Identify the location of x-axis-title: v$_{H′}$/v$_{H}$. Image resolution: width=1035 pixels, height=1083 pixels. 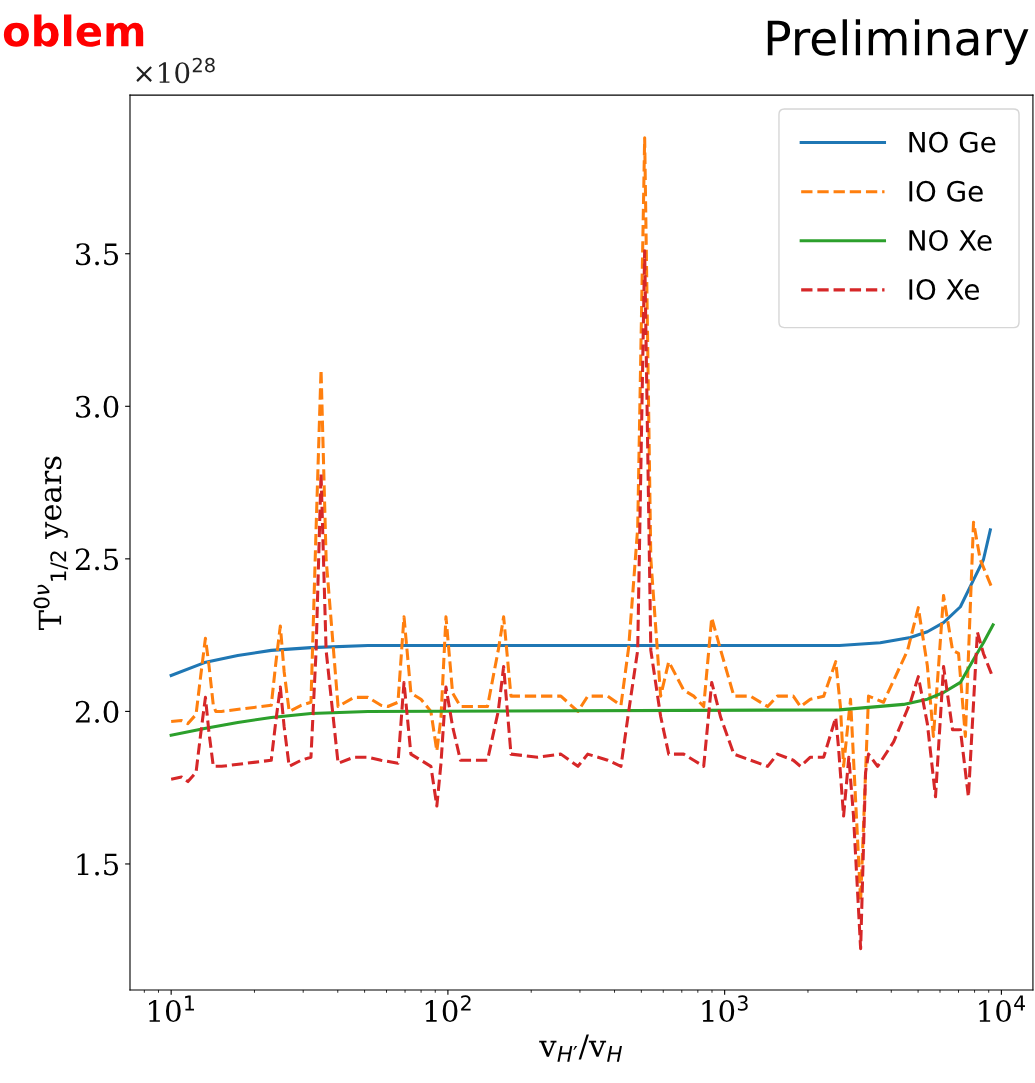
(580, 1048).